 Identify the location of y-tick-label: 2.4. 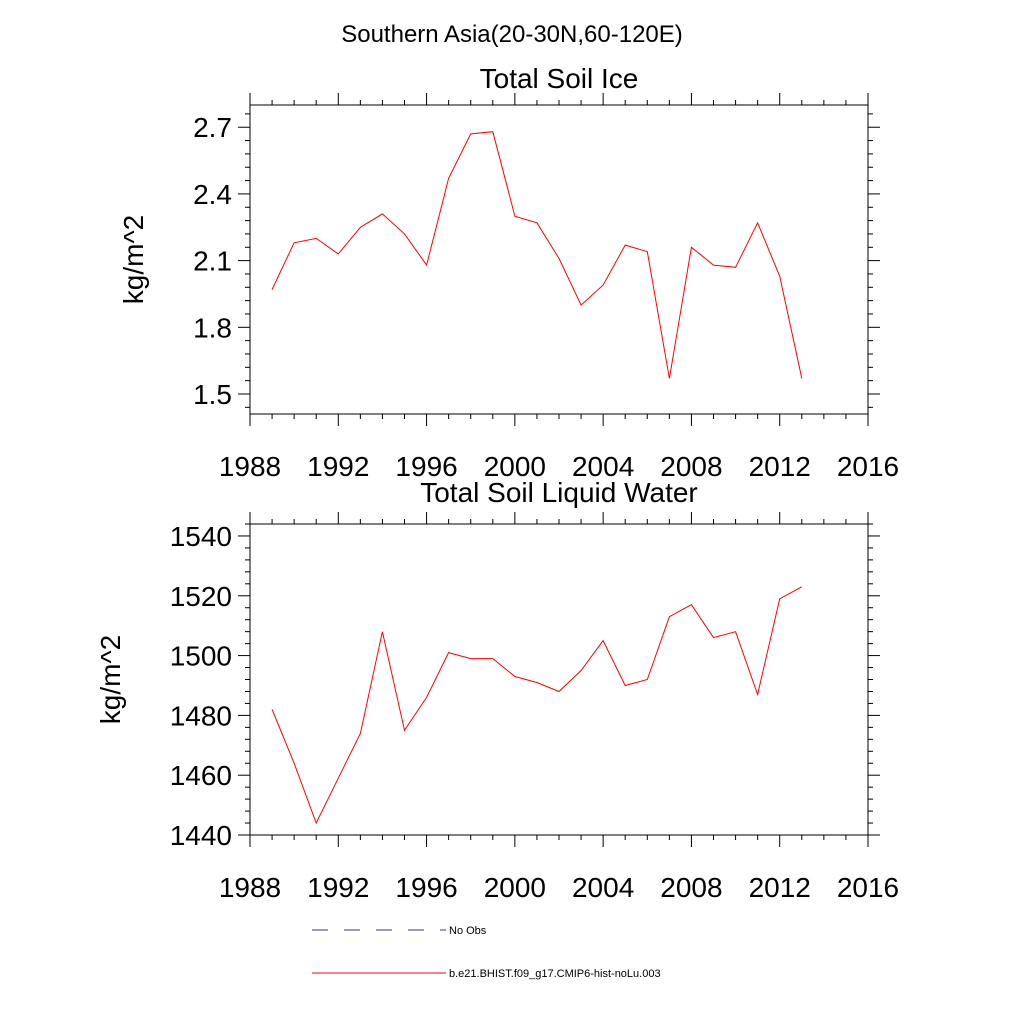
(212, 194).